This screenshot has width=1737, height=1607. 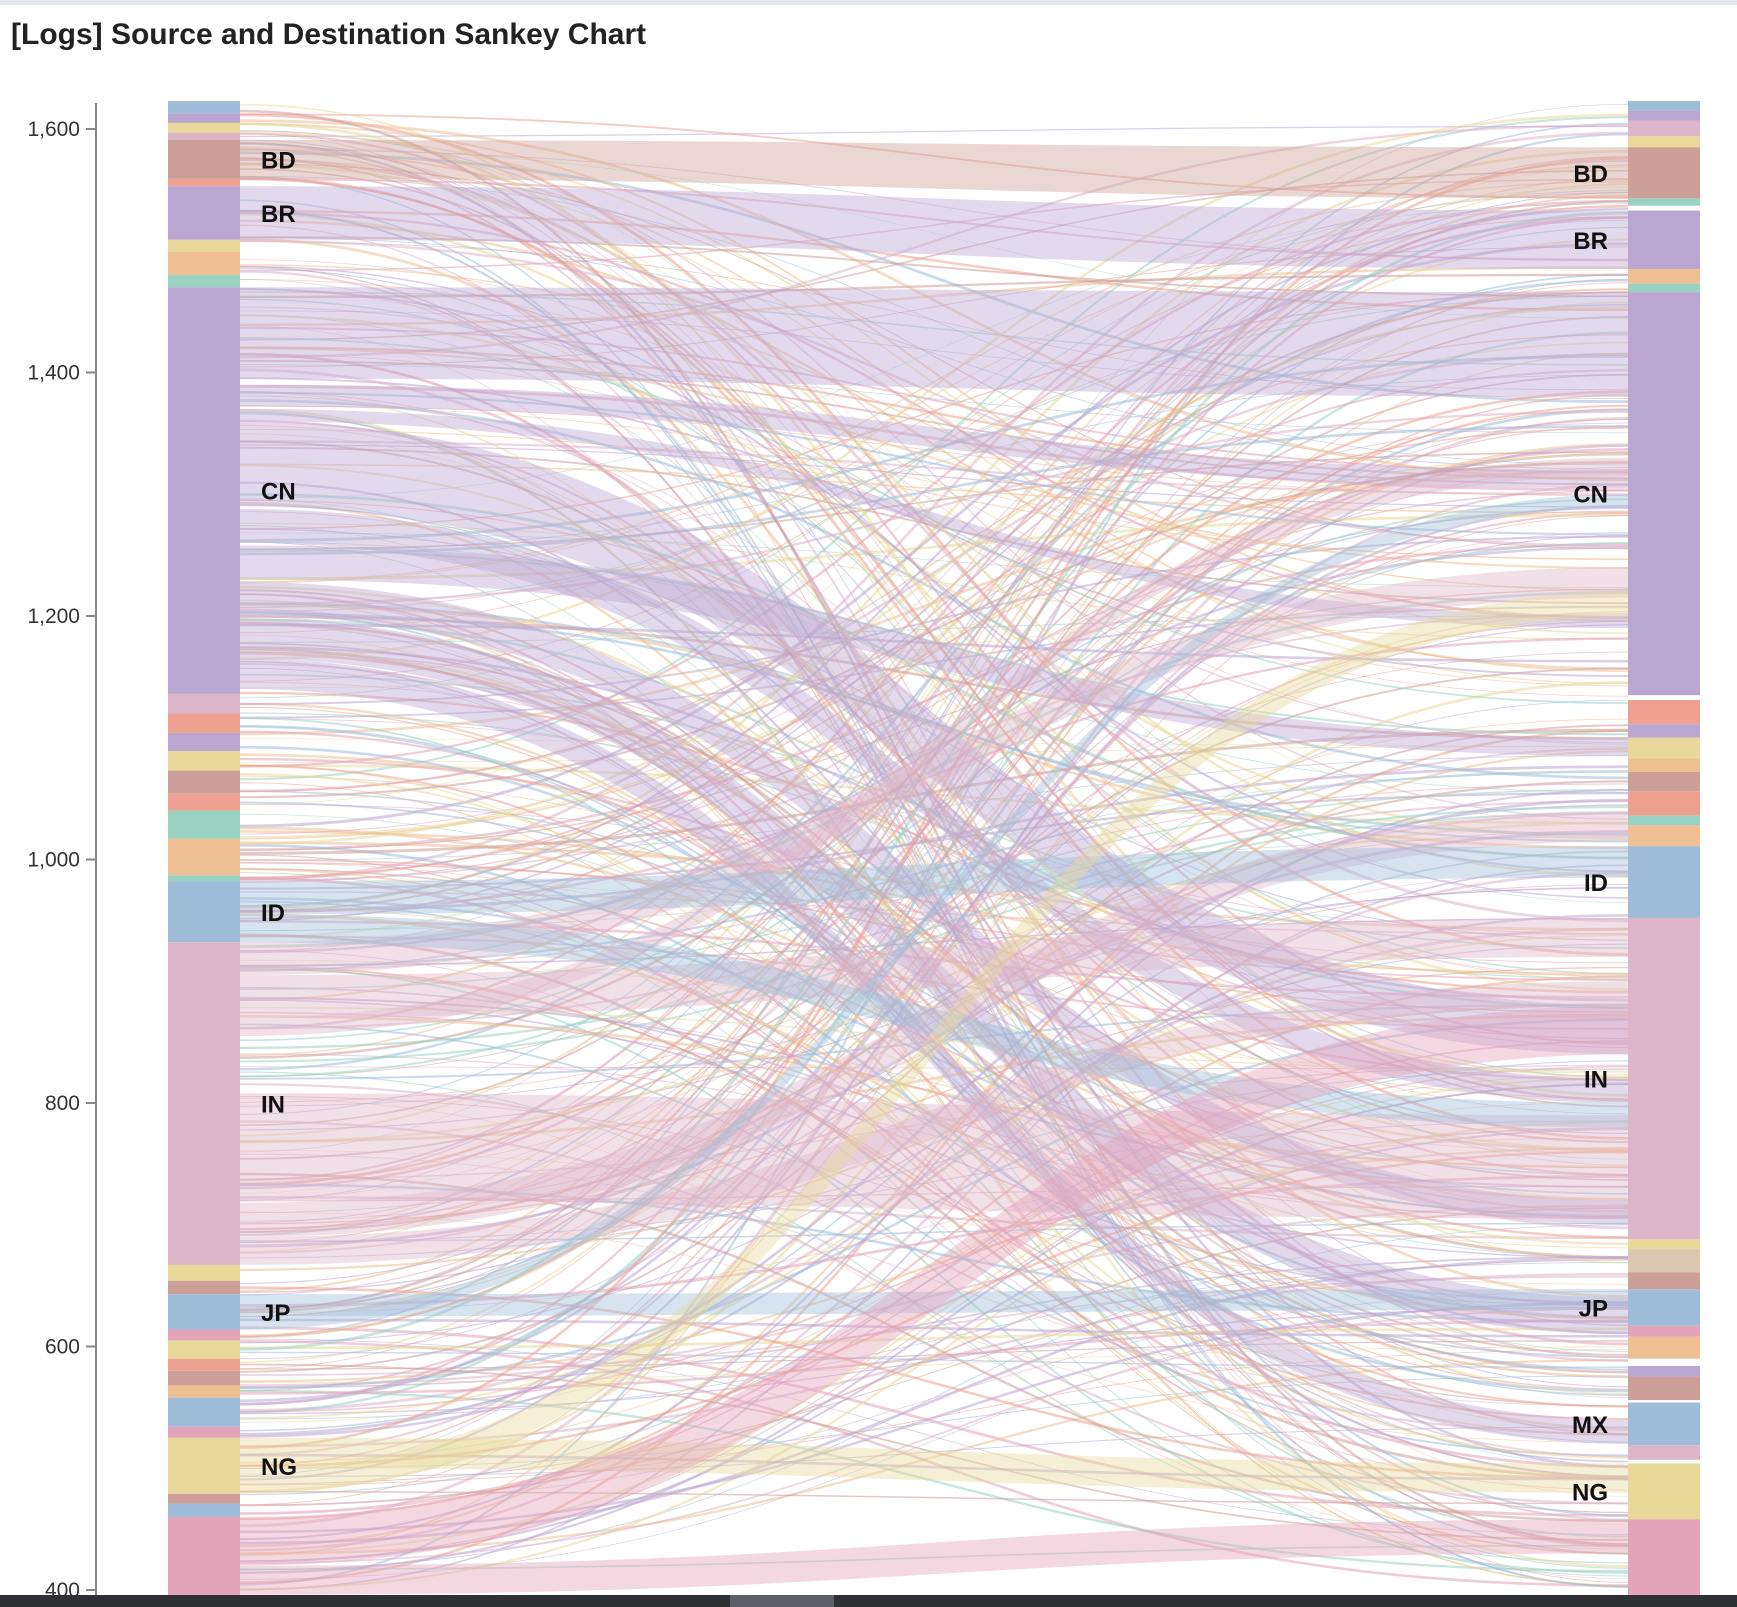 What do you see at coordinates (782, 1601) in the screenshot?
I see `scrollbar-thumb` at bounding box center [782, 1601].